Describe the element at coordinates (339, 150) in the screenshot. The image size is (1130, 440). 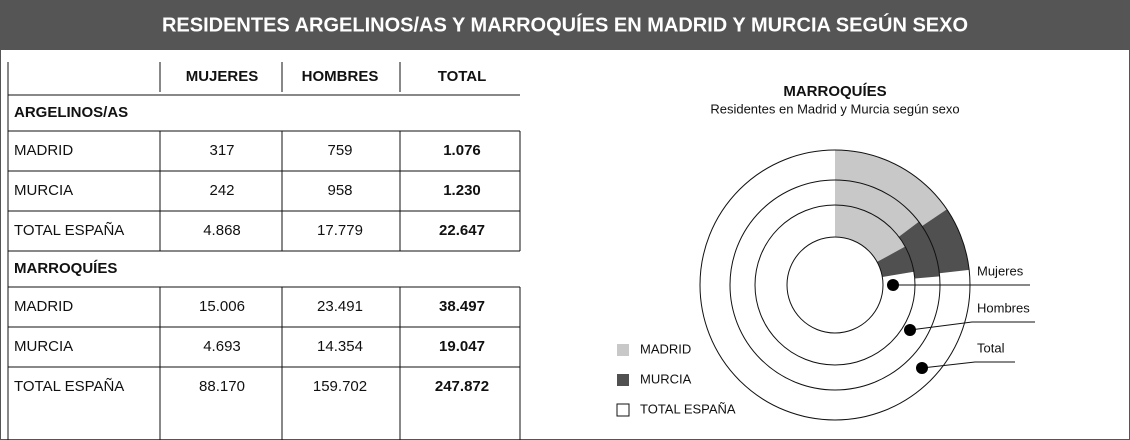
I see `cell: 759` at that location.